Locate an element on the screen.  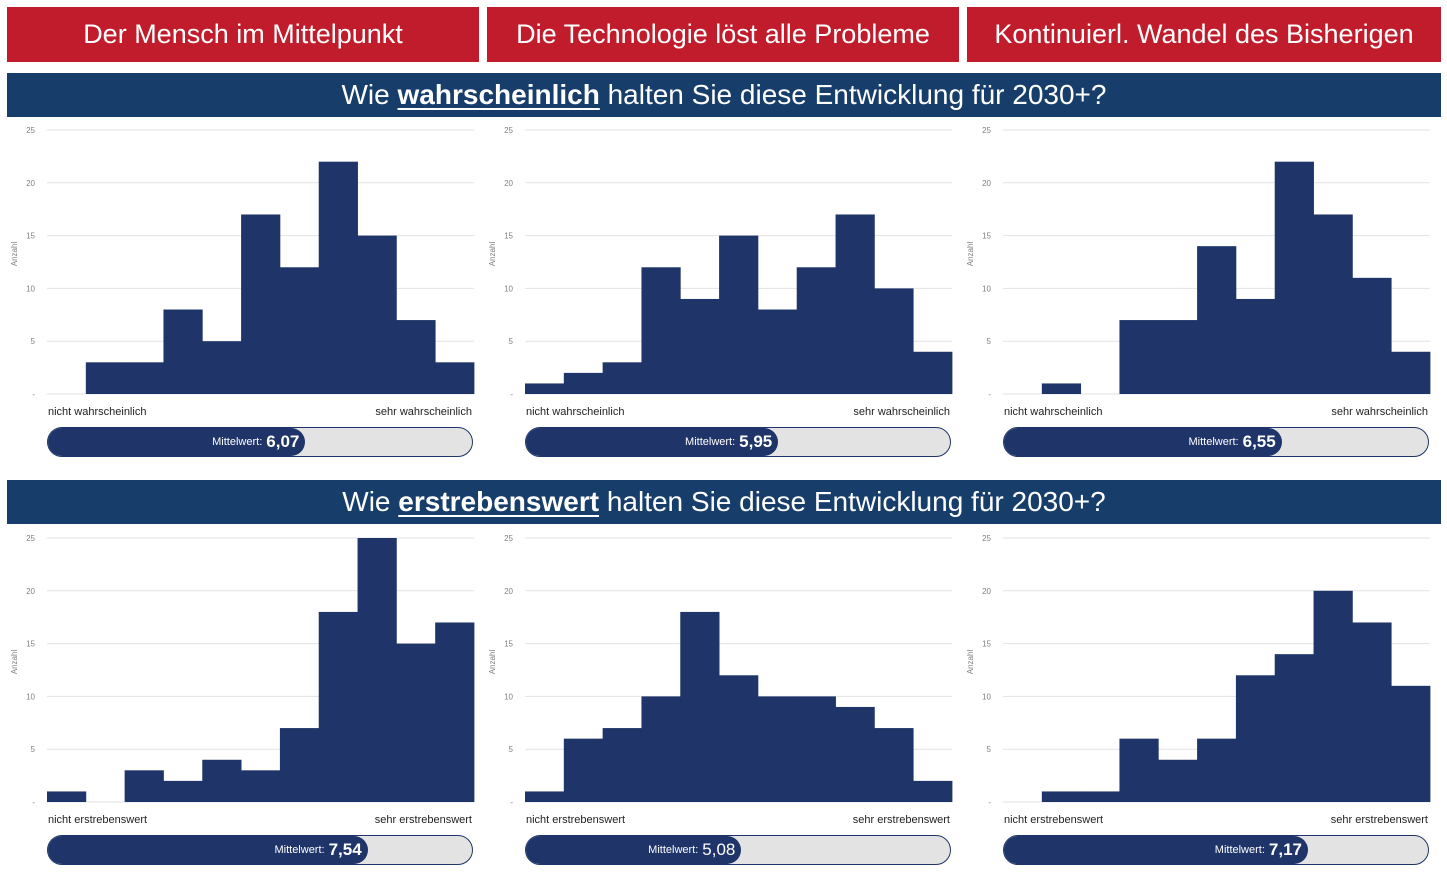
mean-value-text: Mittelwert: 6,07 is located at coordinates (258, 442).